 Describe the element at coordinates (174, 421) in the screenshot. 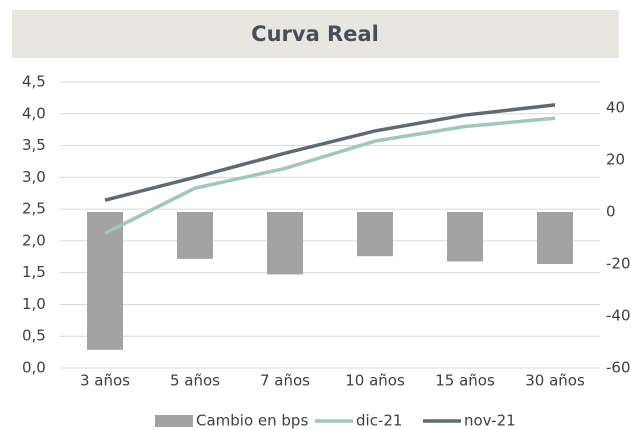

I see `legend-swatch` at that location.